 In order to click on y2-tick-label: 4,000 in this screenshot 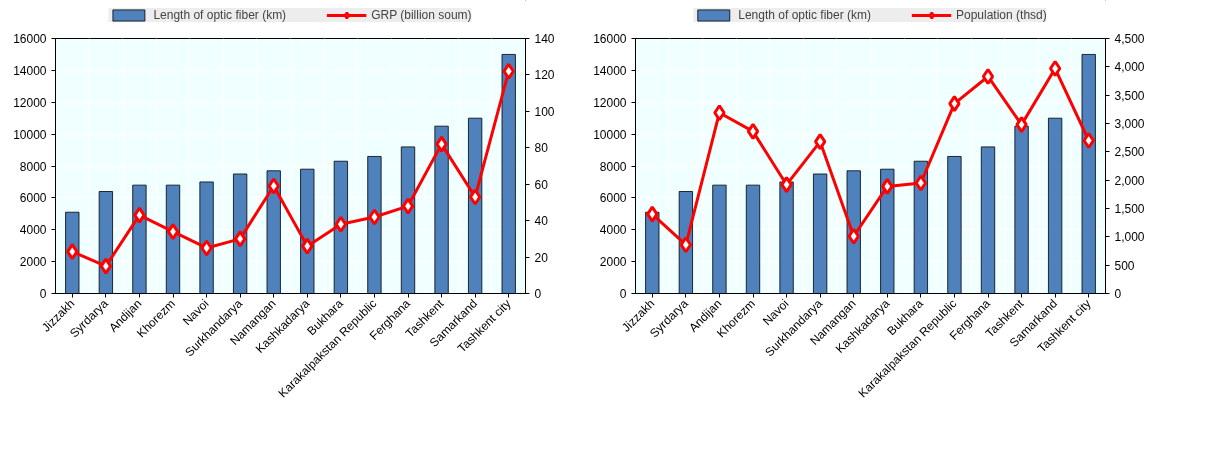, I will do `click(1129, 67)`.